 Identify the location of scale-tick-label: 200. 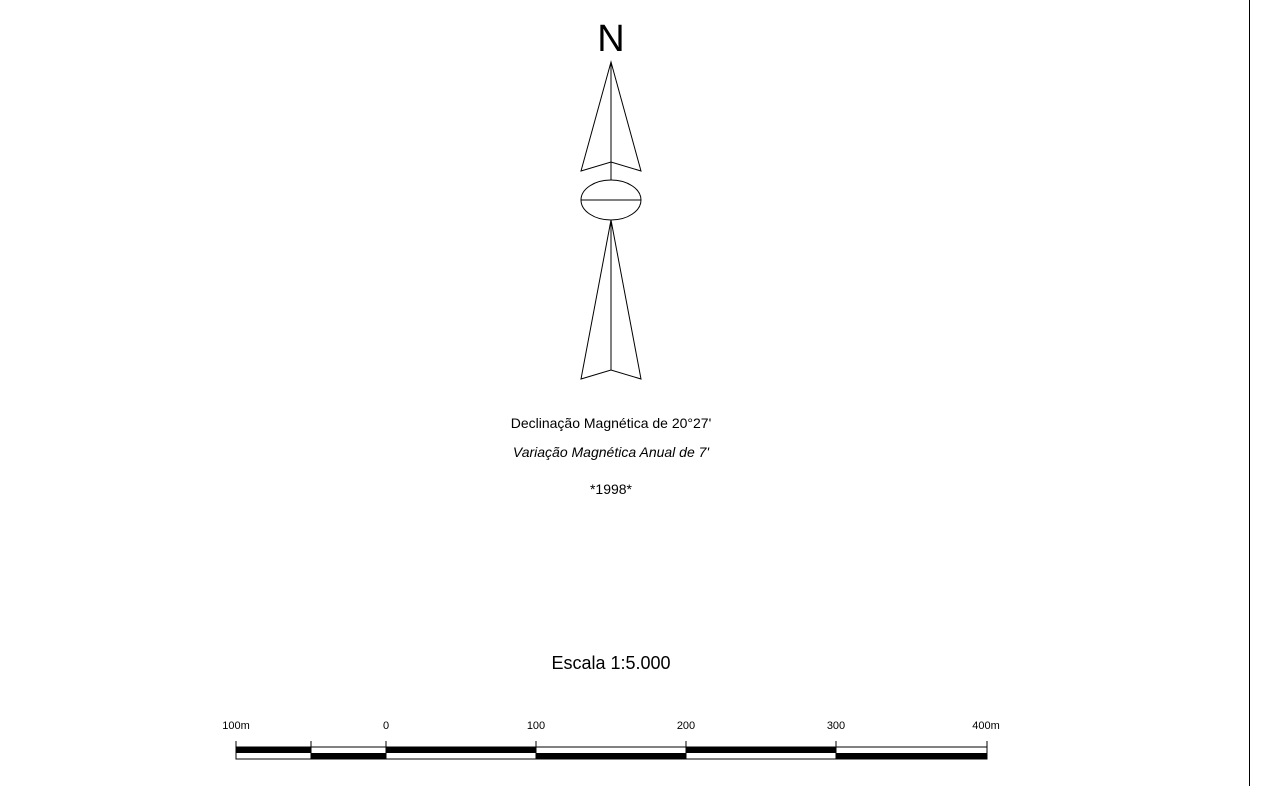
(686, 726).